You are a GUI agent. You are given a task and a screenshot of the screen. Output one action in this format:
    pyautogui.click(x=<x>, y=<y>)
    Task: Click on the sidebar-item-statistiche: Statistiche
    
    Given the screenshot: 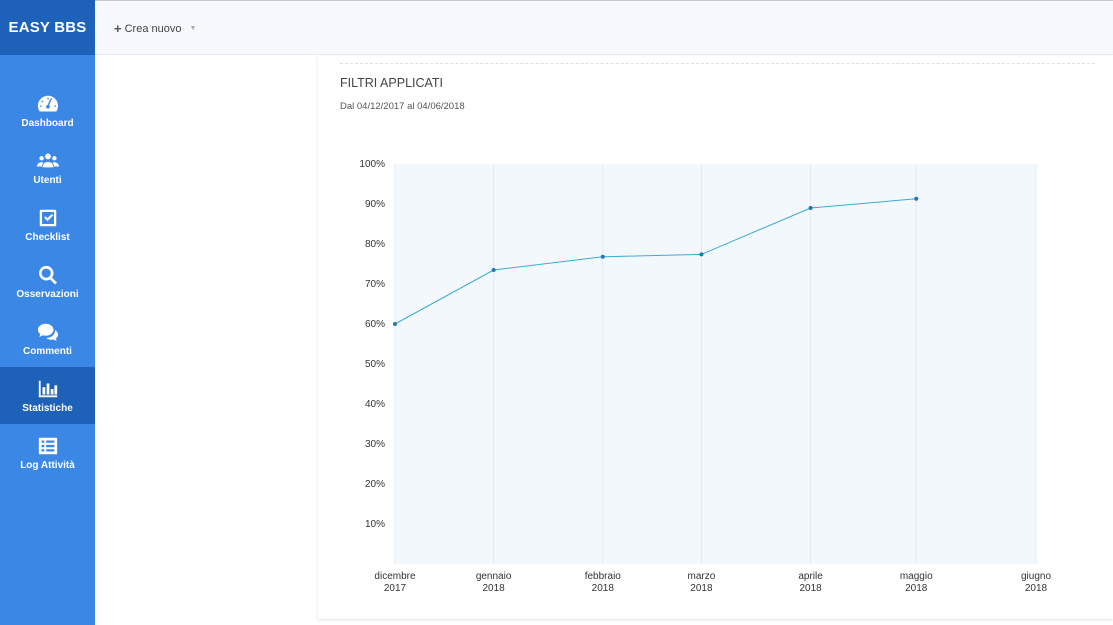 What is the action you would take?
    pyautogui.click(x=47, y=395)
    